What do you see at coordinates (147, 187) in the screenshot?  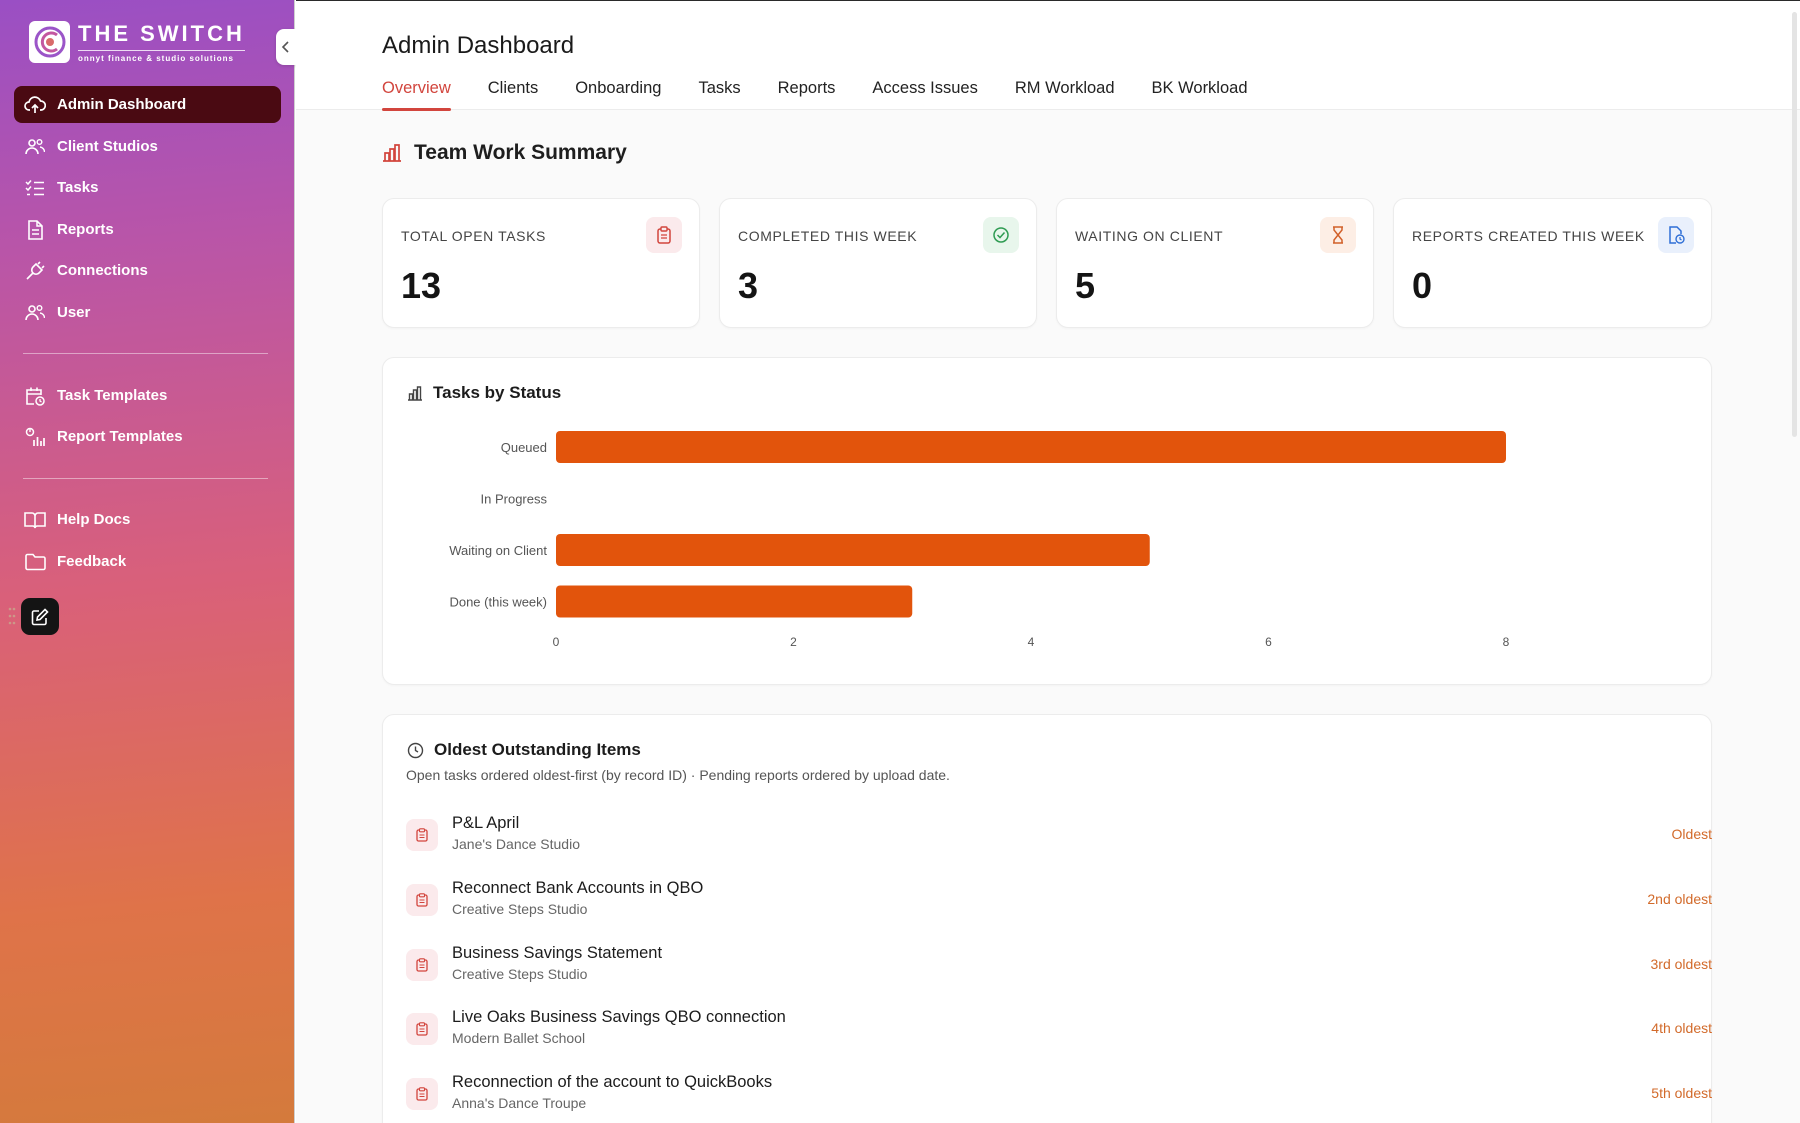 I see `sidebar-item-tasks: Tasks` at bounding box center [147, 187].